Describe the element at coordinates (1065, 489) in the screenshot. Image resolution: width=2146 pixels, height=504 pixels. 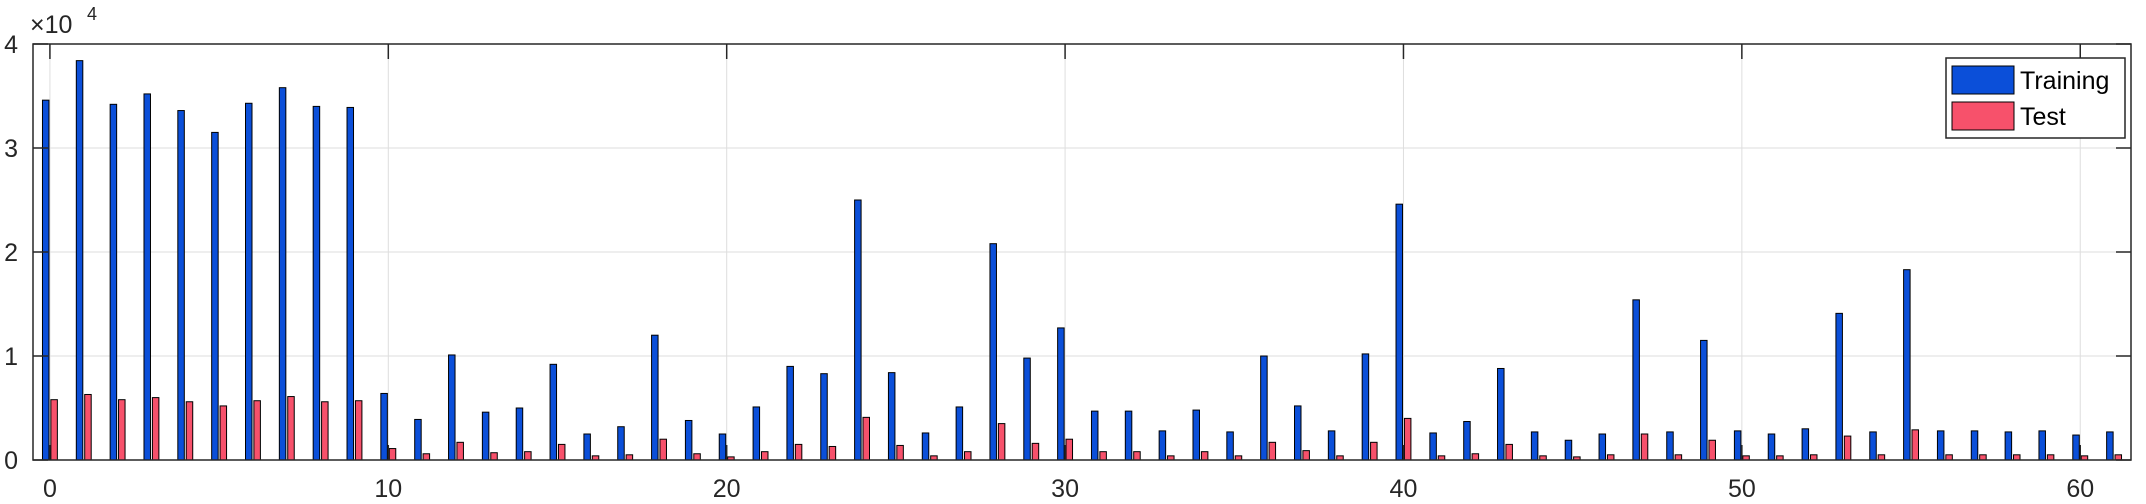
I see `x-tick-label: 30` at that location.